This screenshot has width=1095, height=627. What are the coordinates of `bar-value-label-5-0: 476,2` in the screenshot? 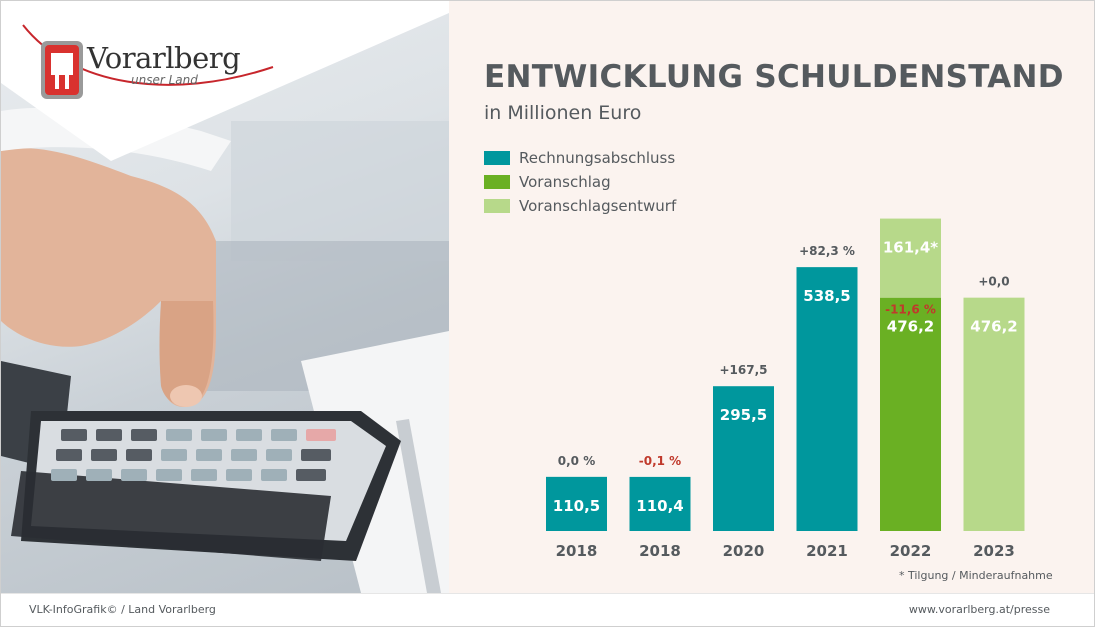 It's located at (993, 327).